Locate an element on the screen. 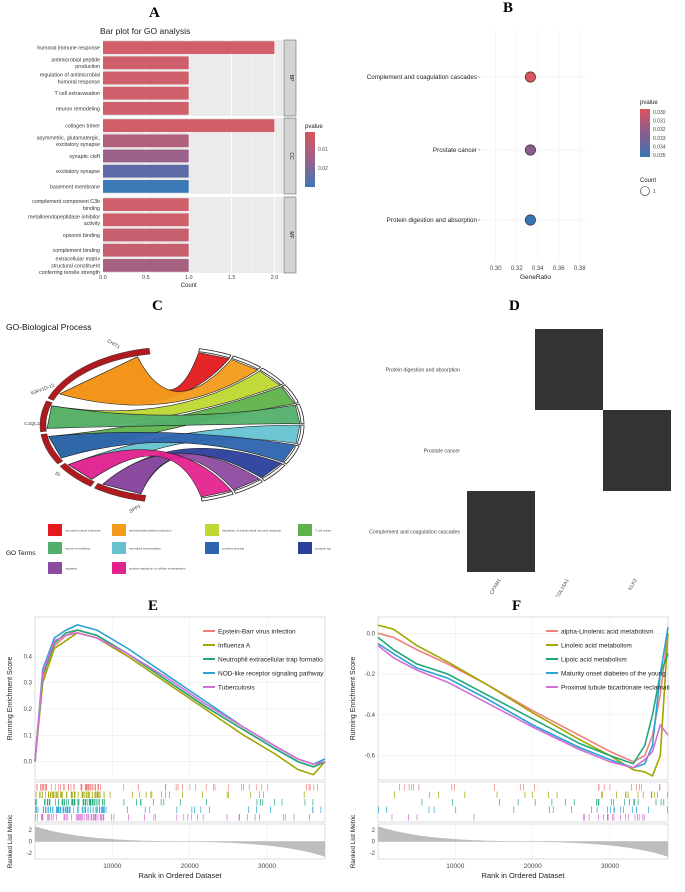 The height and width of the screenshot is (892, 685). size-legend-circle is located at coordinates (645, 191).